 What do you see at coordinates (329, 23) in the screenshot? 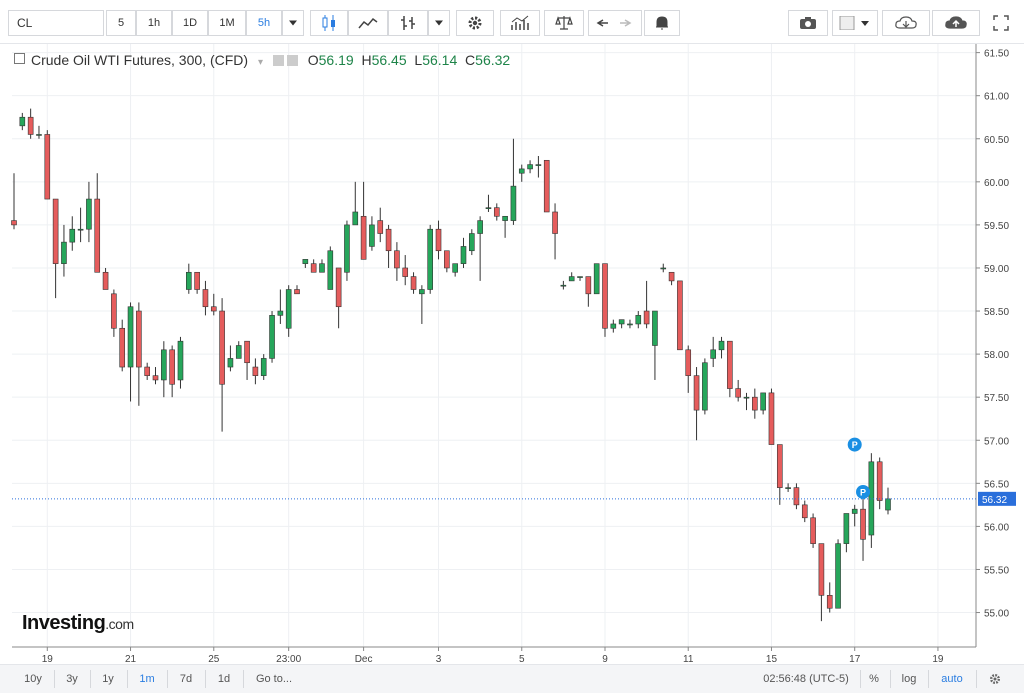
I see `candles-type-button` at bounding box center [329, 23].